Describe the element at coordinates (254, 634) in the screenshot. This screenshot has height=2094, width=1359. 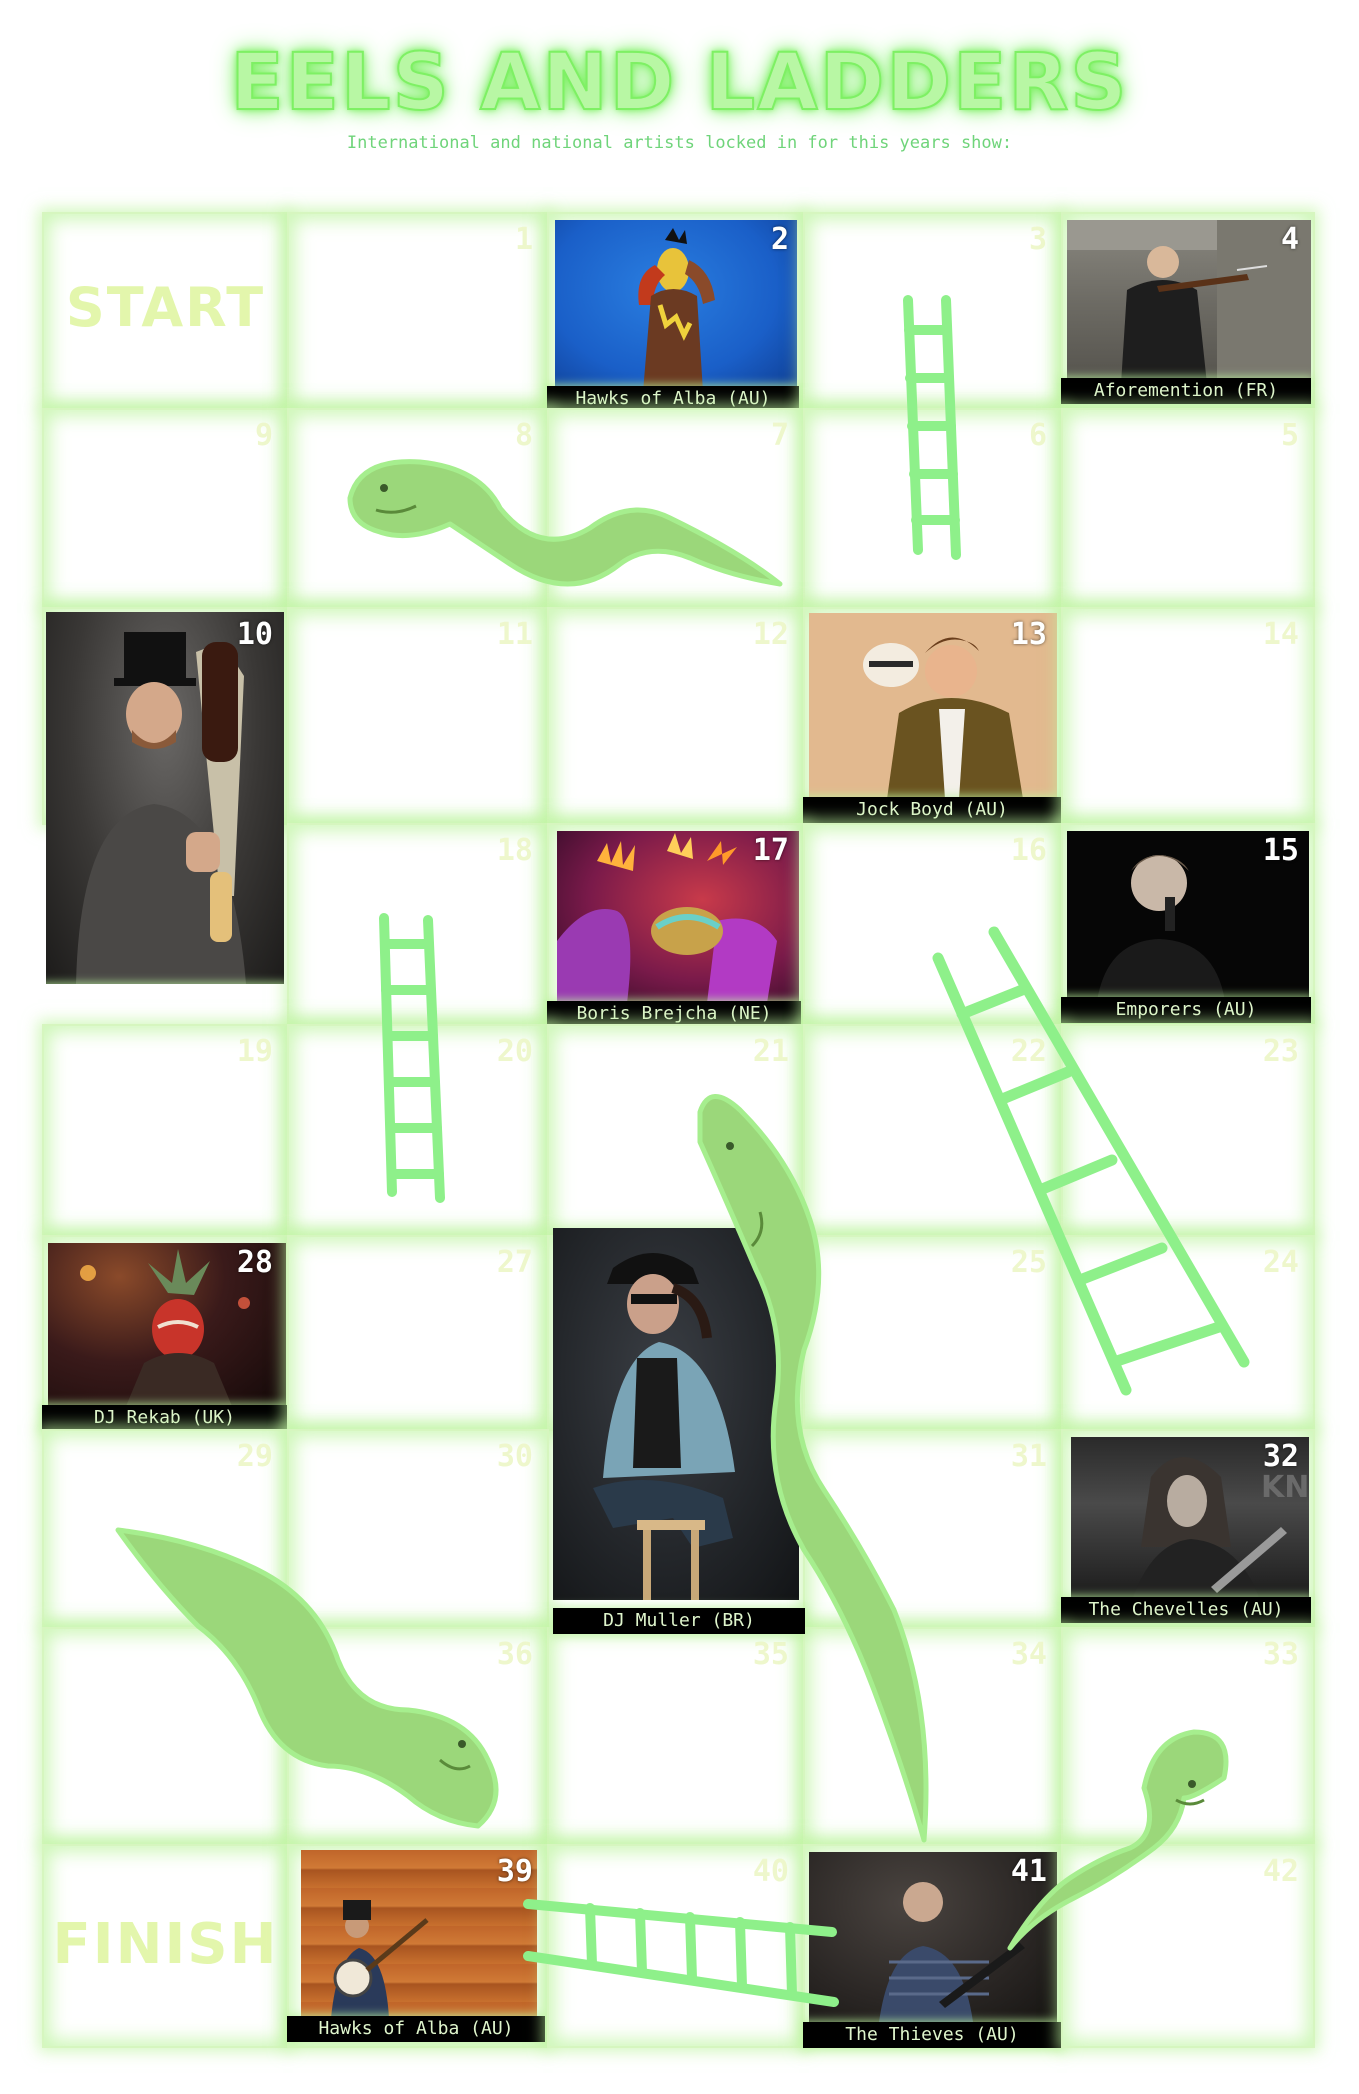
I see `cell-number: 10` at that location.